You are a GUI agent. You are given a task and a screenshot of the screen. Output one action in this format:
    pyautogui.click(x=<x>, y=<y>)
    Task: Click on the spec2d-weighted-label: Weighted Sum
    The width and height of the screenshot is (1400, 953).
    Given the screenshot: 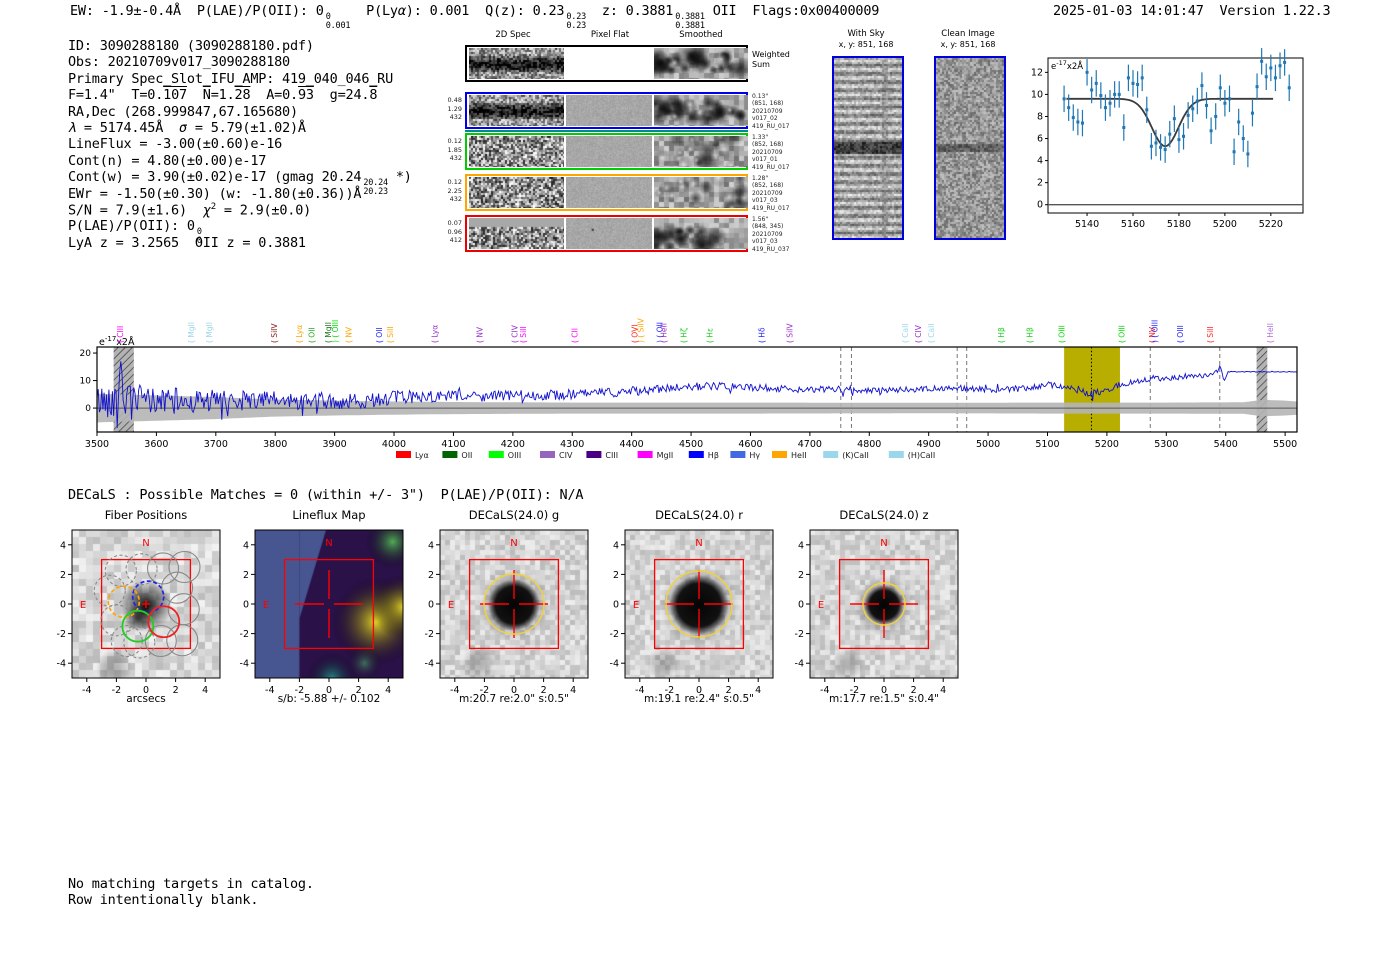 What is the action you would take?
    pyautogui.click(x=771, y=59)
    